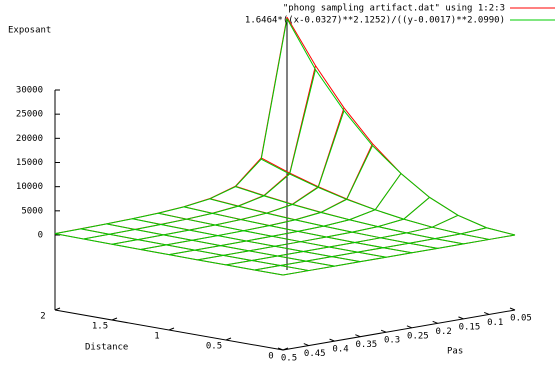  I want to click on x-tick-label: 1, so click(156, 337).